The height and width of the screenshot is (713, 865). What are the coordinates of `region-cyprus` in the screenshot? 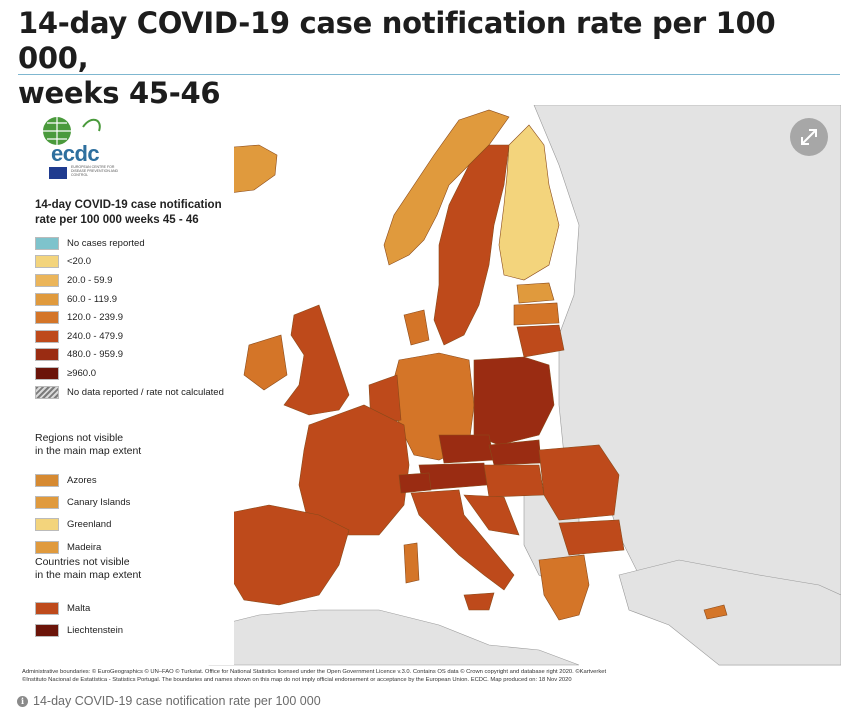 It's located at (715, 612).